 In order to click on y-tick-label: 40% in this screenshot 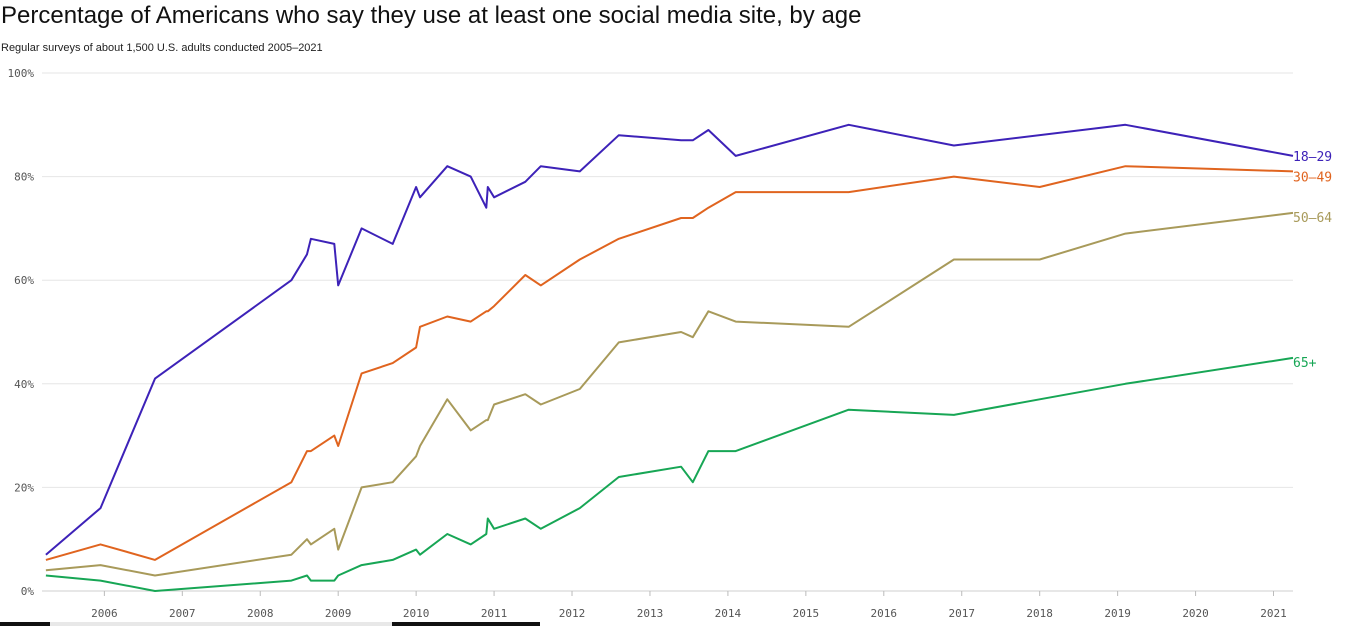, I will do `click(24, 384)`.